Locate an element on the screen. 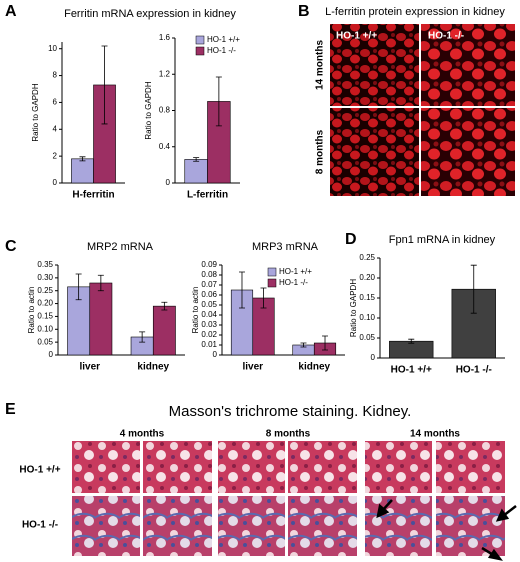 This screenshot has width=520, height=562. x-tick-label: L-ferritin is located at coordinates (207, 195).